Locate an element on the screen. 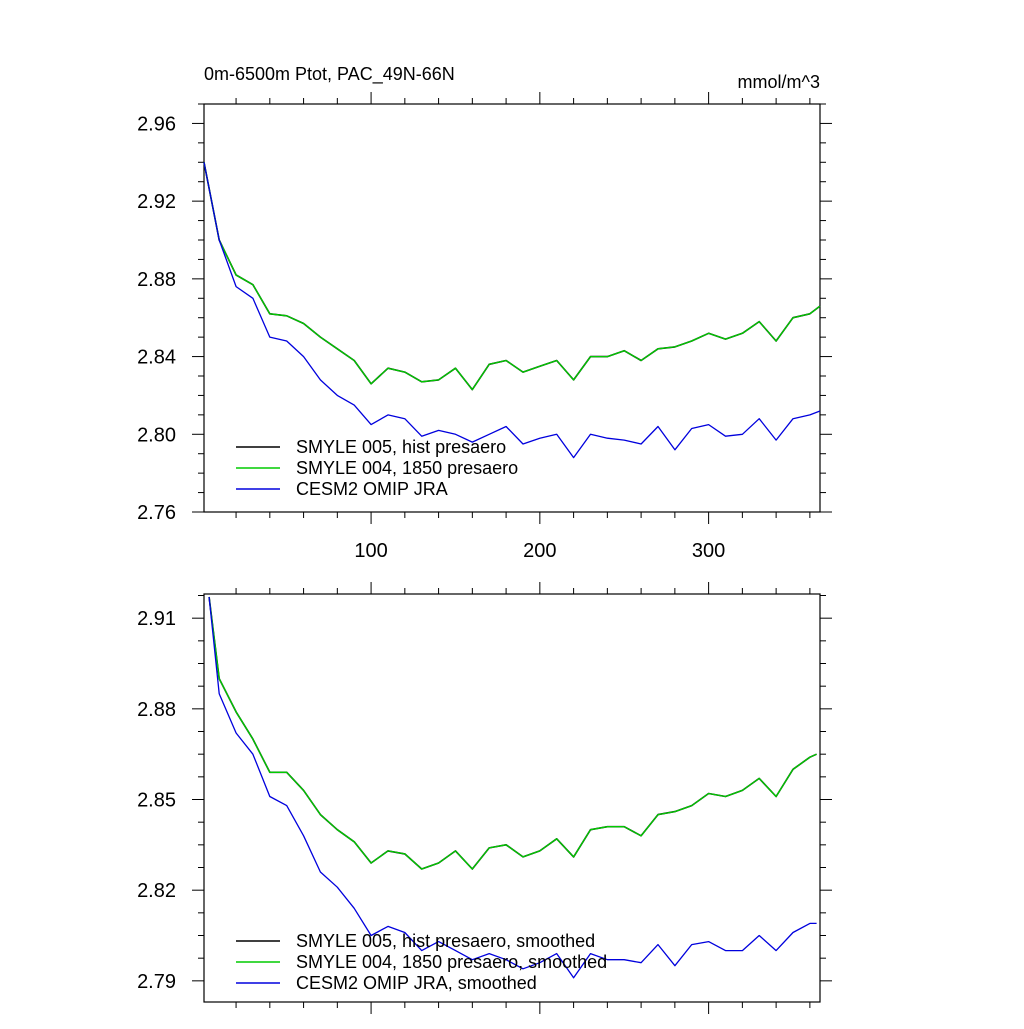  y-tick-label: 2.80 is located at coordinates (156, 435).